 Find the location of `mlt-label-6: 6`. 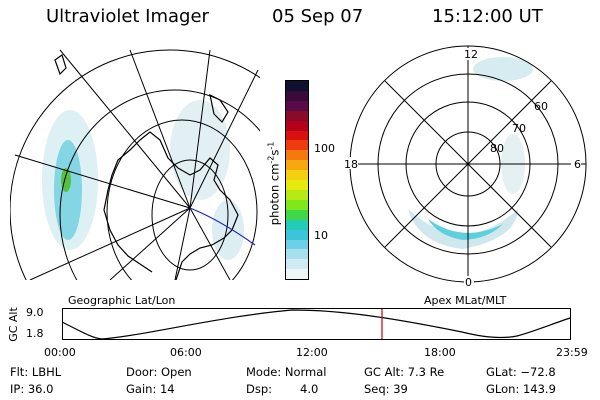

mlt-label-6: 6 is located at coordinates (577, 164).